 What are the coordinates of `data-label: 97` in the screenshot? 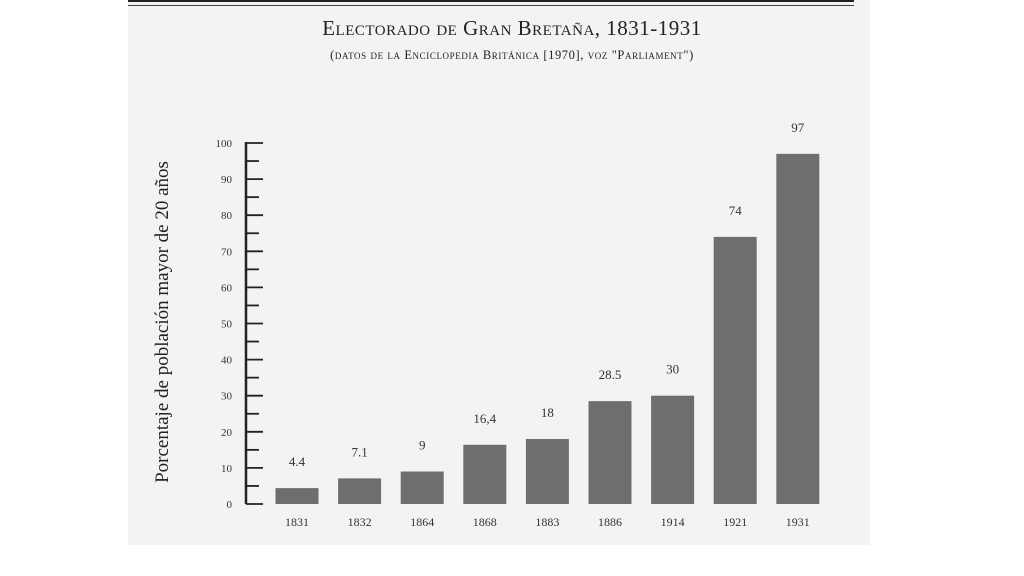 It's located at (798, 127).